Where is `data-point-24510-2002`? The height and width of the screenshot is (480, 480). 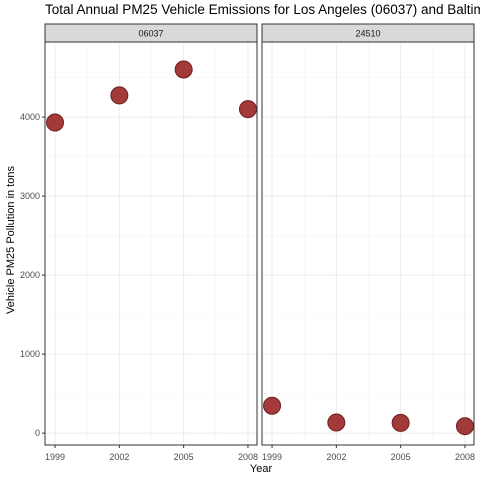
data-point-24510-2002 is located at coordinates (336, 422).